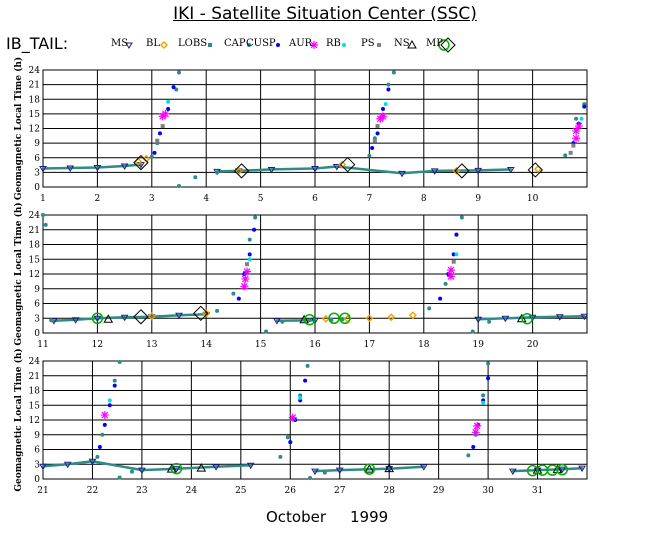 This screenshot has height=550, width=650. Describe the element at coordinates (444, 45) in the screenshot. I see `legend-marker-mp` at that location.